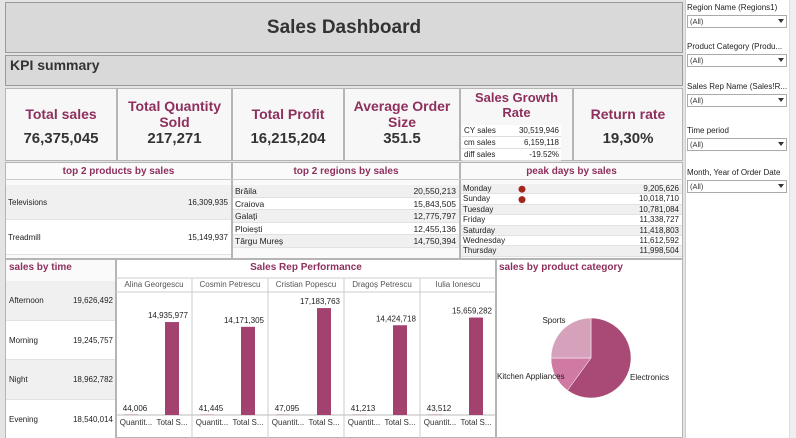 This screenshot has height=438, width=796. What do you see at coordinates (61, 114) in the screenshot?
I see `kpi-label: Total sales` at bounding box center [61, 114].